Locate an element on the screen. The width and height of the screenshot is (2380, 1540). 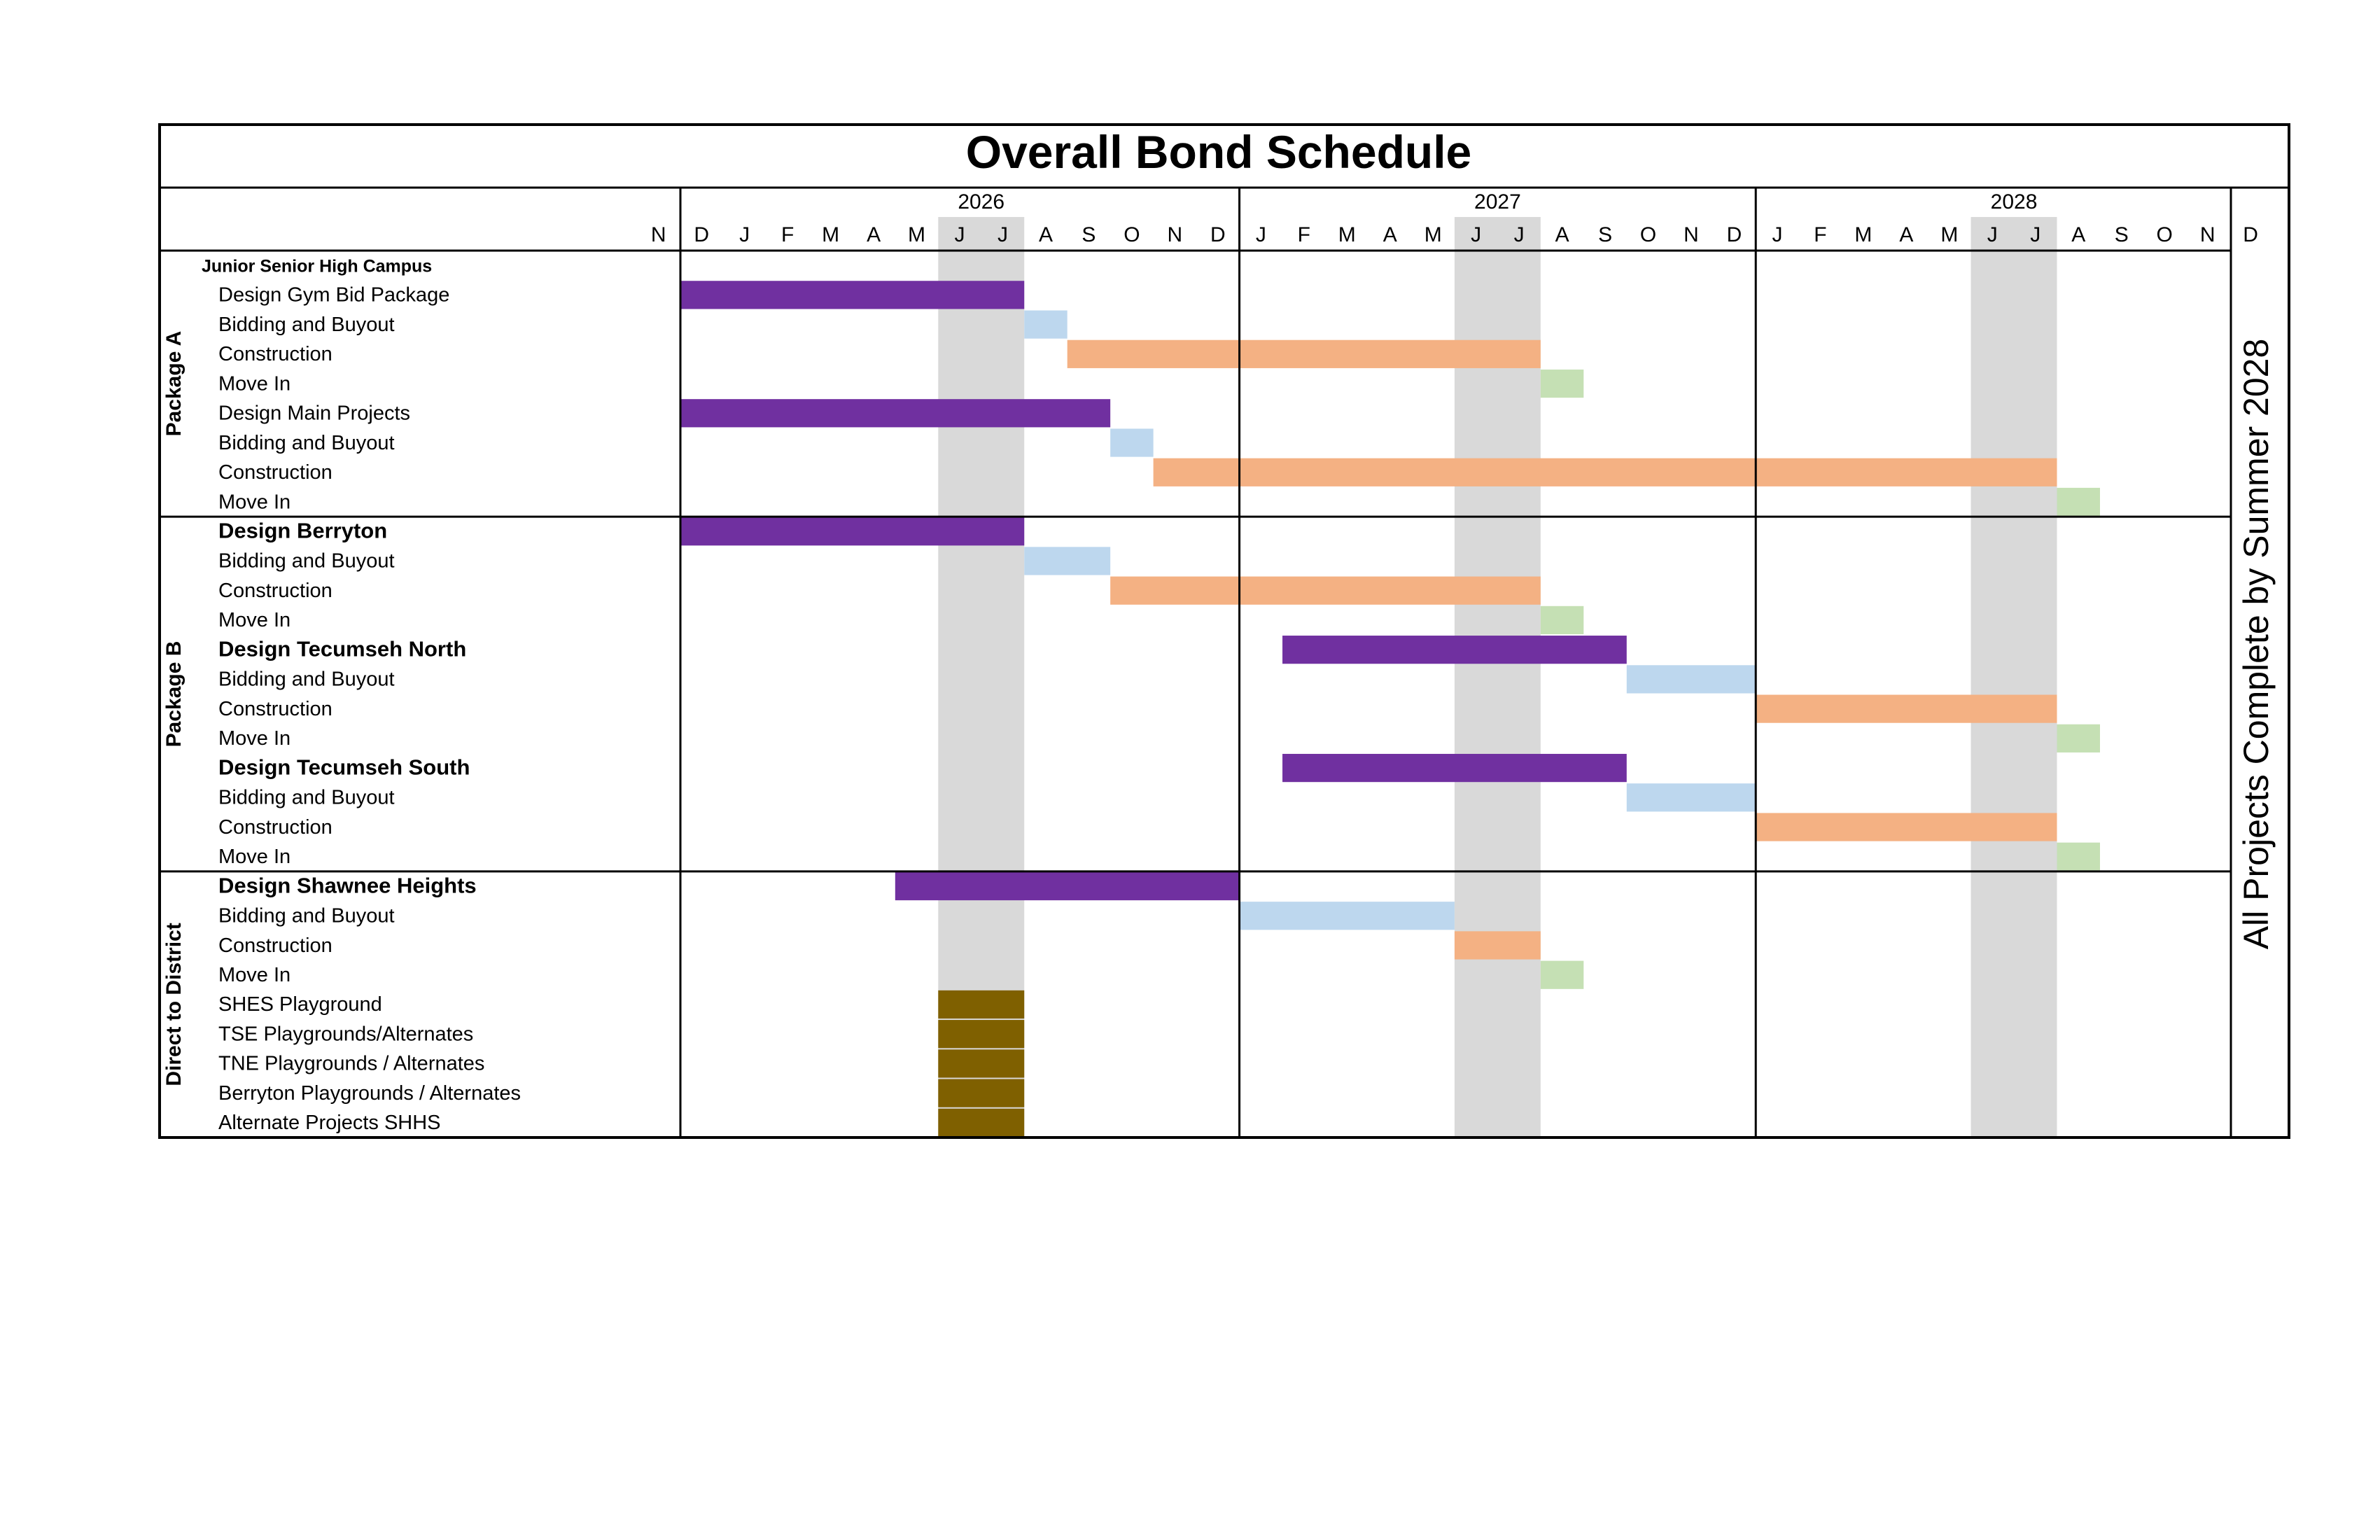
row-label: Design Shawnee Heights is located at coordinates (347, 885).